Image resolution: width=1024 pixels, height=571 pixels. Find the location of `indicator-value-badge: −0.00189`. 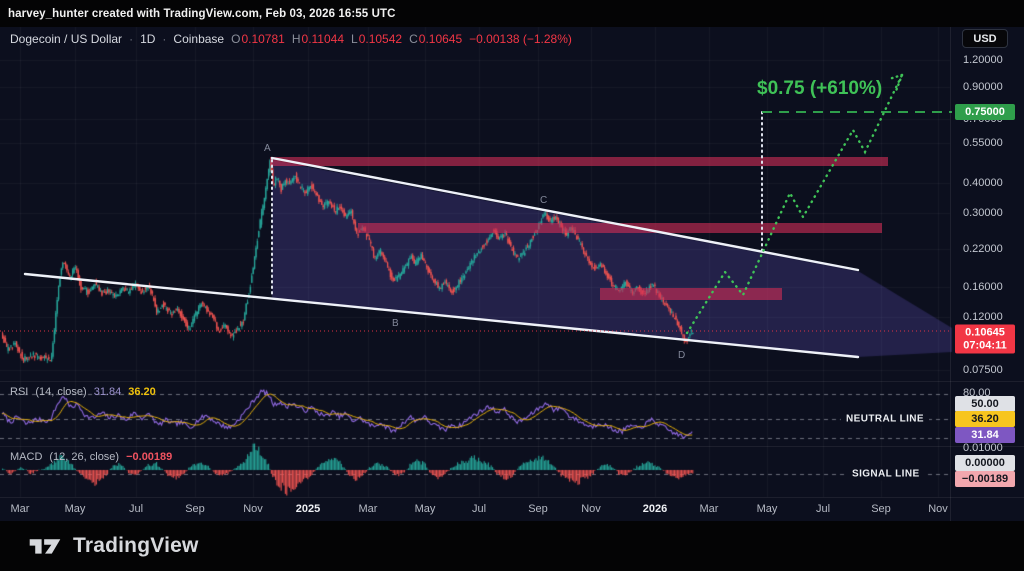

indicator-value-badge: −0.00189 is located at coordinates (985, 479).